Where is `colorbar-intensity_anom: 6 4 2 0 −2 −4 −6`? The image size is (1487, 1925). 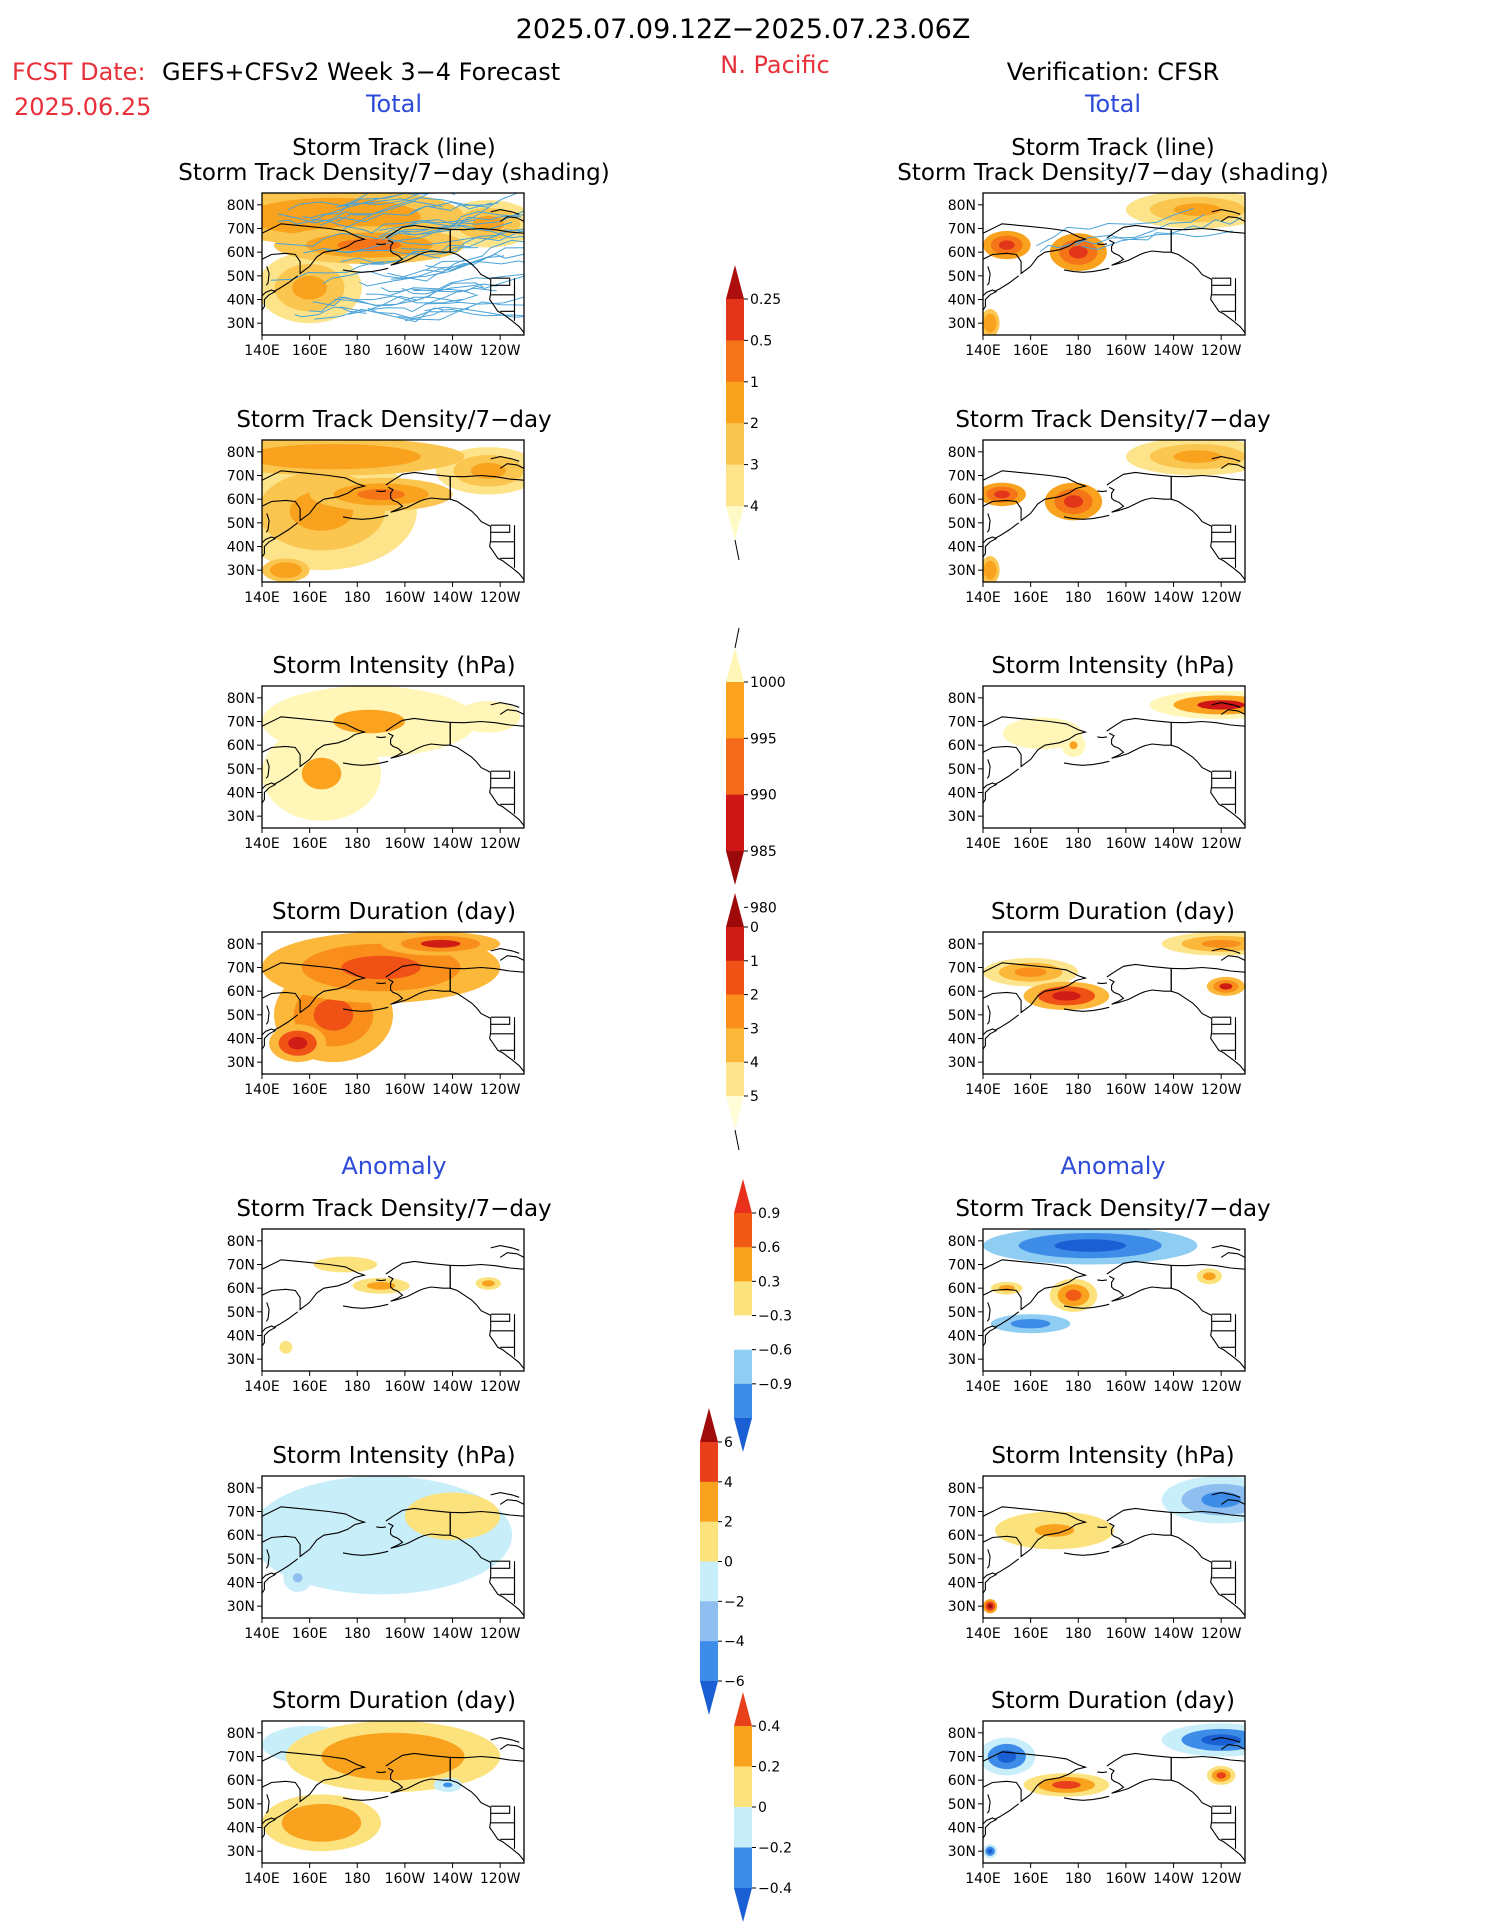 colorbar-intensity_anom: 6 4 2 0 −2 −4 −6 is located at coordinates (722, 1561).